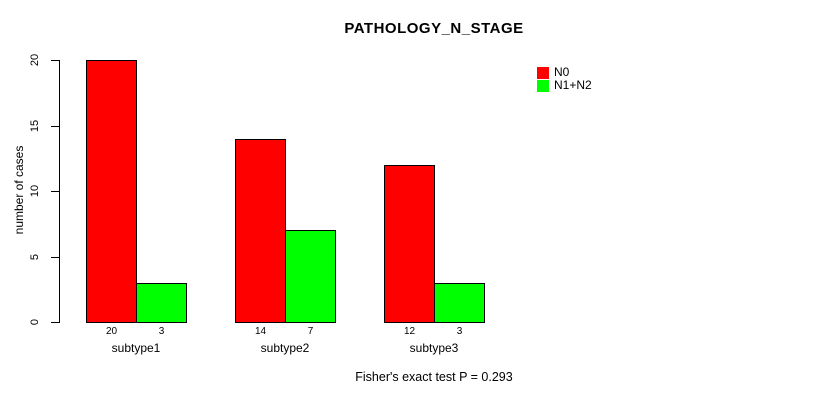 The height and width of the screenshot is (400, 840). I want to click on y-tick-label: 0, so click(35, 322).